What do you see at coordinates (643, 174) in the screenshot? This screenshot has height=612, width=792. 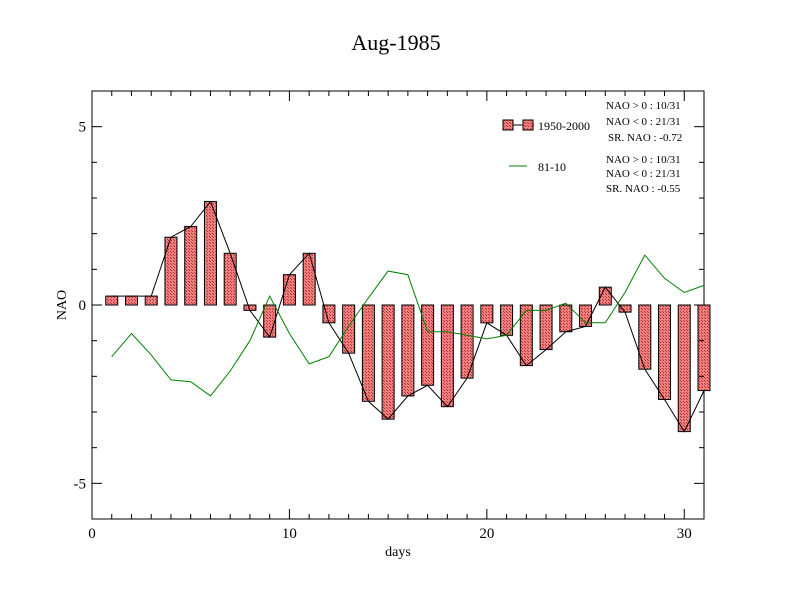 I see `legend-stat-8110-nao-neg: NAO < 0 : 21/31` at bounding box center [643, 174].